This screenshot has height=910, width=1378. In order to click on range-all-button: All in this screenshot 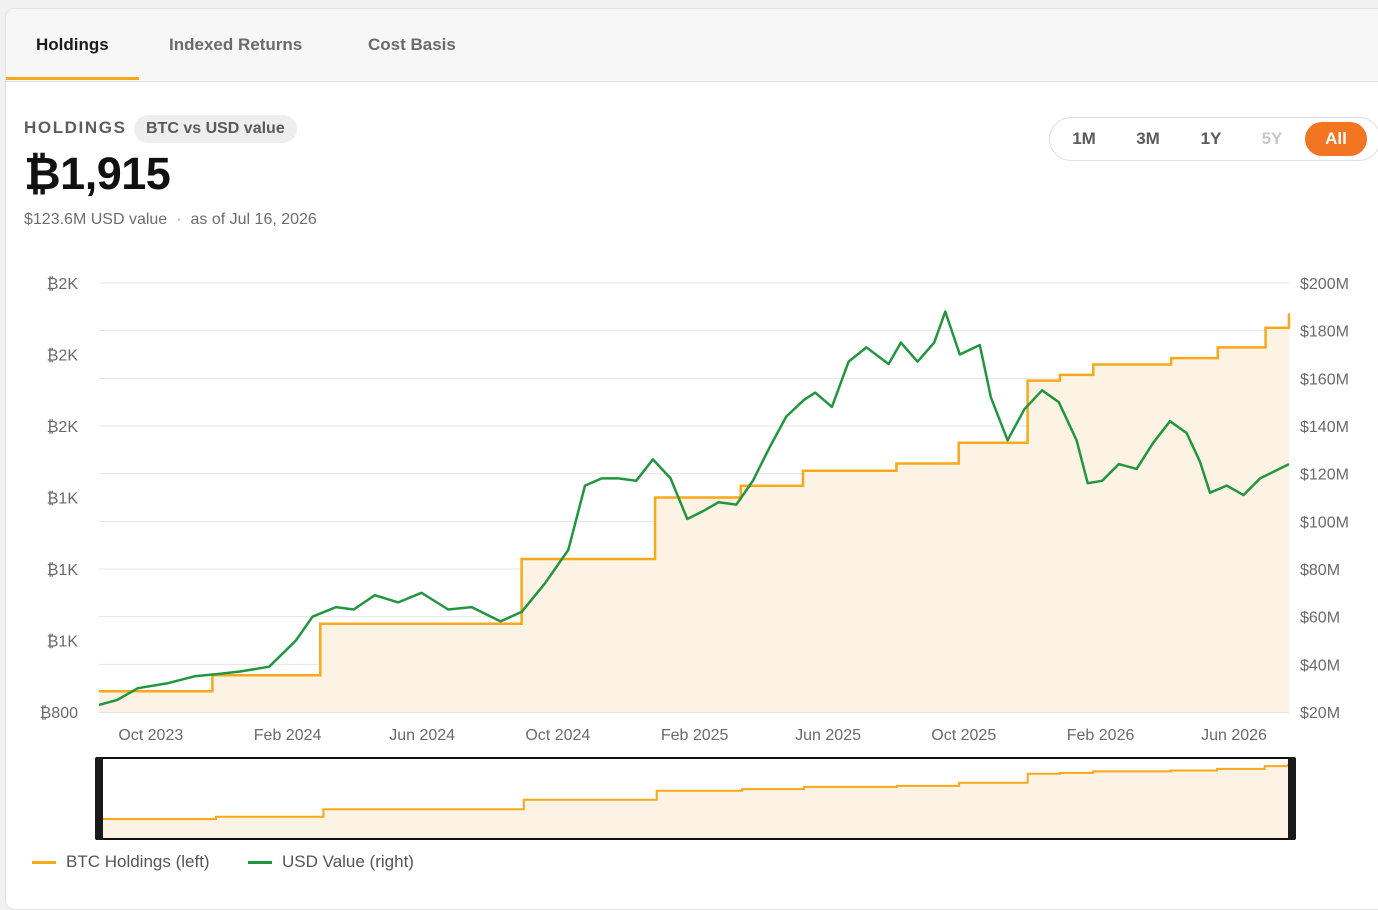, I will do `click(1336, 139)`.